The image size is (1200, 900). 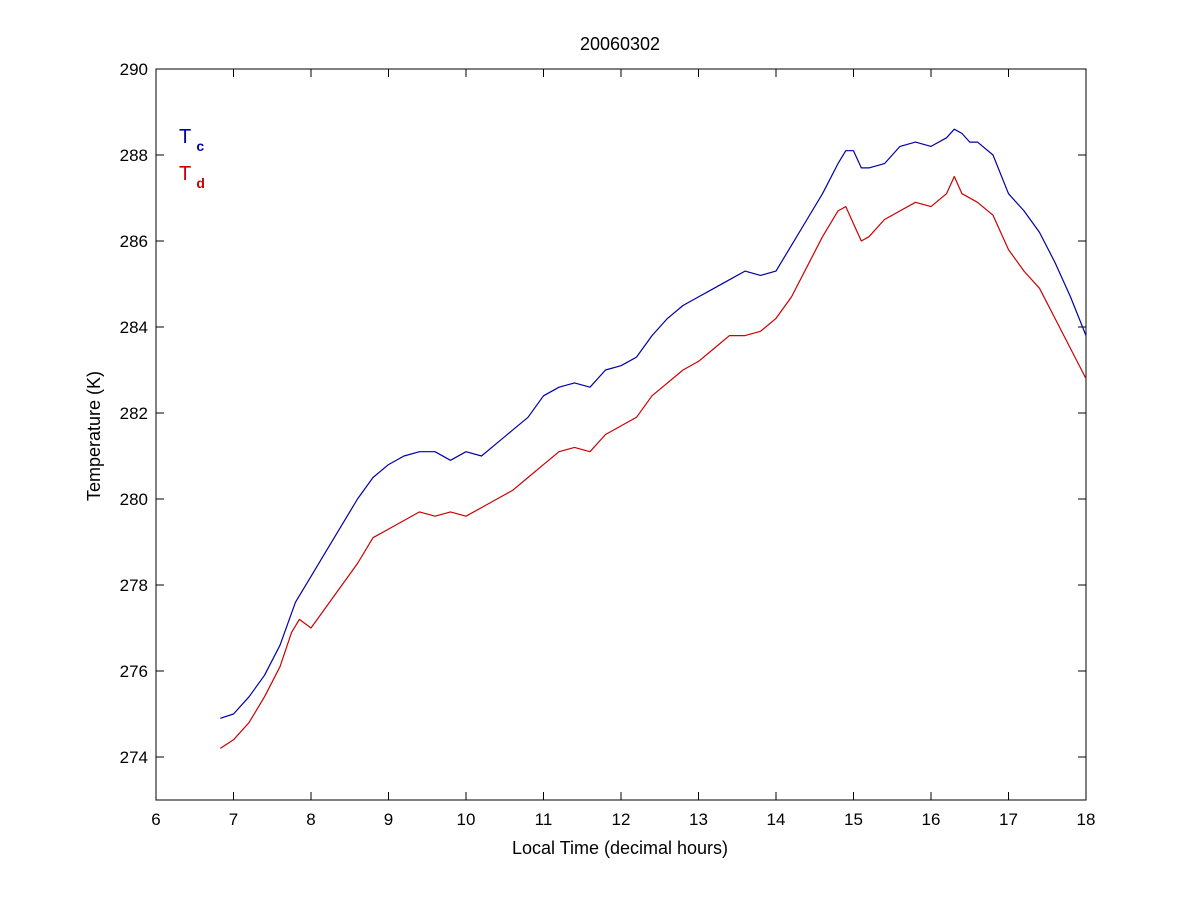 I want to click on y-tick-label: 276, so click(x=134, y=671).